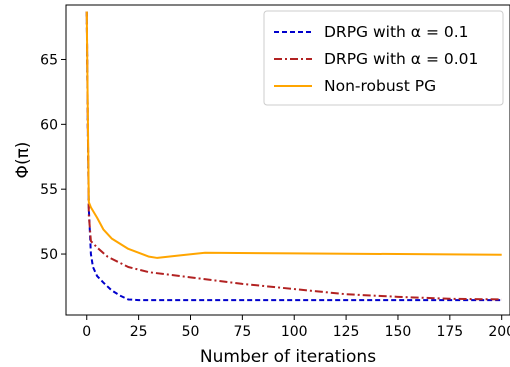 The image size is (510, 367). What do you see at coordinates (396, 32) in the screenshot?
I see `legend-label-0: DRPG with α = 0.1` at bounding box center [396, 32].